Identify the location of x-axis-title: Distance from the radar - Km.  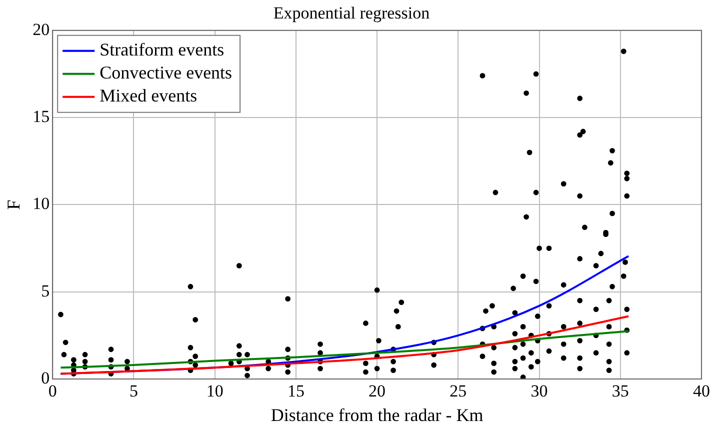
(377, 414).